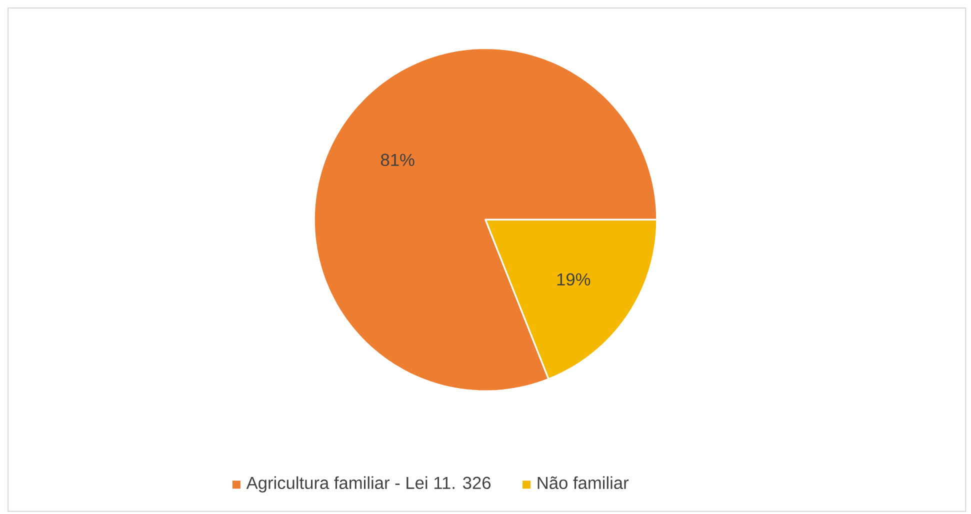 This screenshot has height=514, width=971. Describe the element at coordinates (583, 483) in the screenshot. I see `legend-label: Não familiar` at that location.